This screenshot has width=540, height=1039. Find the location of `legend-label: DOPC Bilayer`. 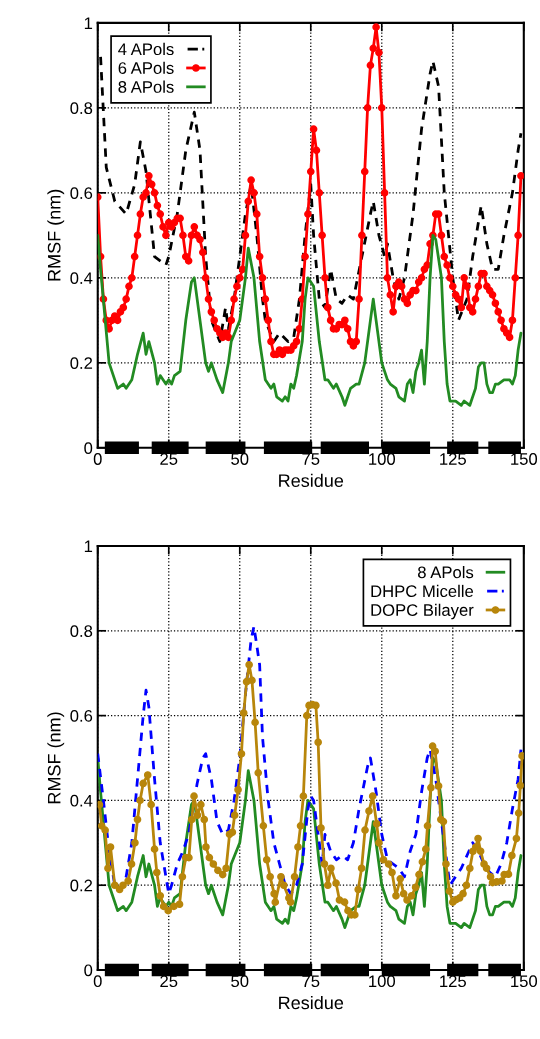

legend-label: DOPC Bilayer is located at coordinates (422, 611).